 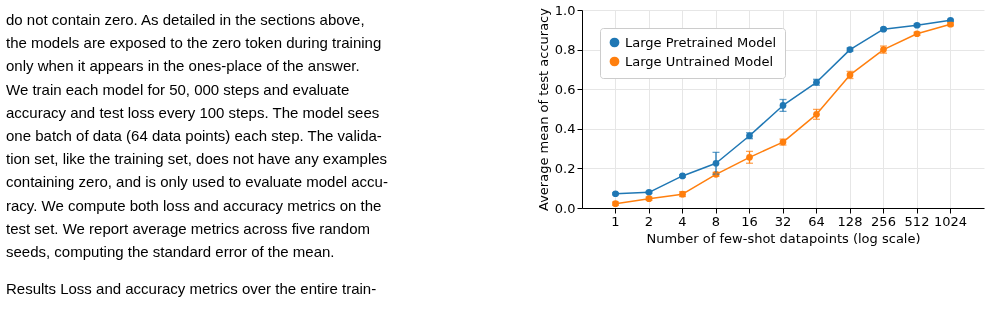 I want to click on x-tick-label: 1024, so click(x=950, y=221).